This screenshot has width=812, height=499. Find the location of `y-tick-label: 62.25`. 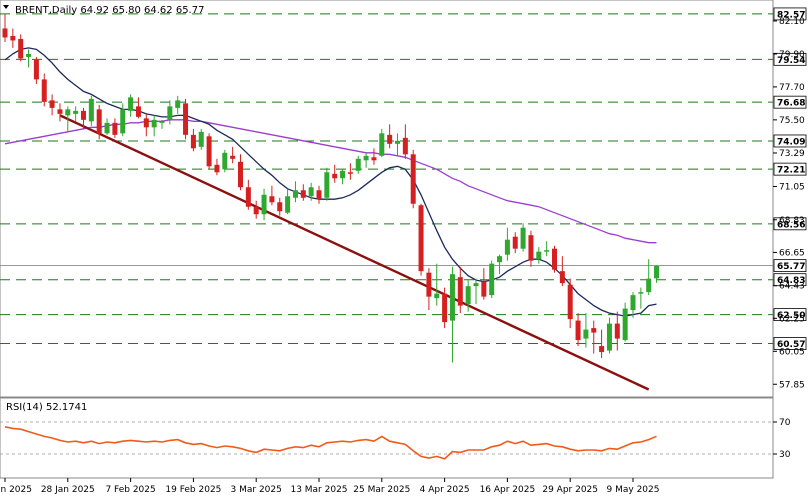

y-tick-label: 62.25 is located at coordinates (792, 319).